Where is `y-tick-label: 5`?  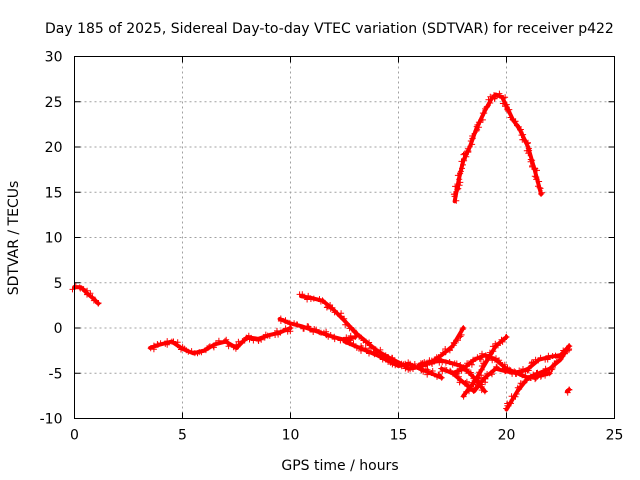
y-tick-label: 5 is located at coordinates (58, 284).